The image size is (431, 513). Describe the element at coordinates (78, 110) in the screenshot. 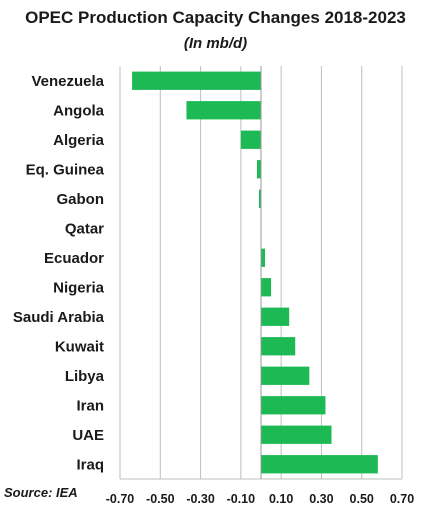

I see `category-label: Angola` at that location.